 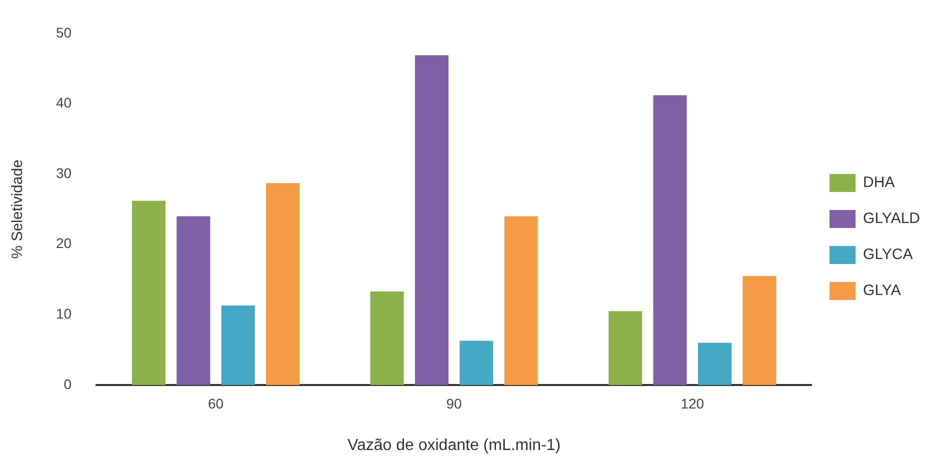 What do you see at coordinates (216, 403) in the screenshot?
I see `x-tick-label: 60` at bounding box center [216, 403].